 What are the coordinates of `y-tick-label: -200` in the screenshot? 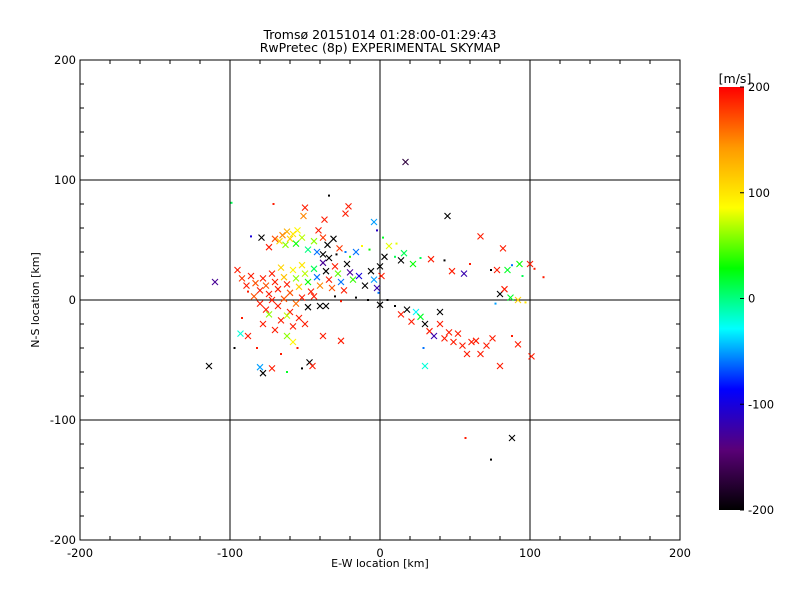 It's located at (63, 540).